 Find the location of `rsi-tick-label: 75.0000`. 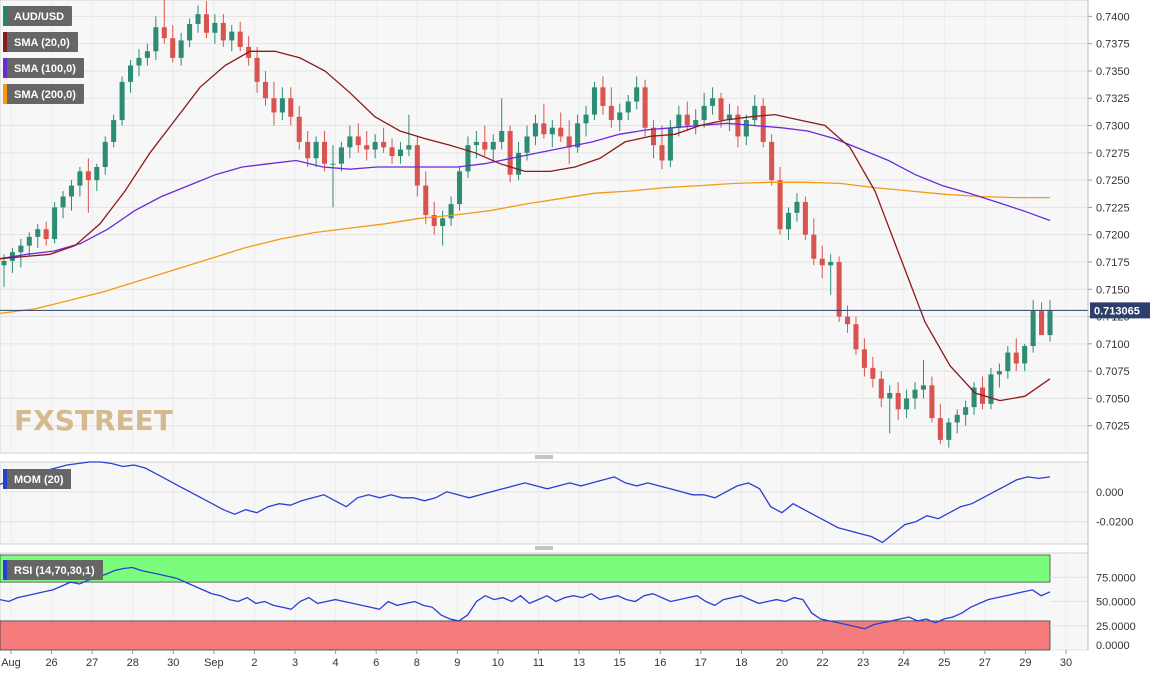

rsi-tick-label: 75.0000 is located at coordinates (1116, 578).